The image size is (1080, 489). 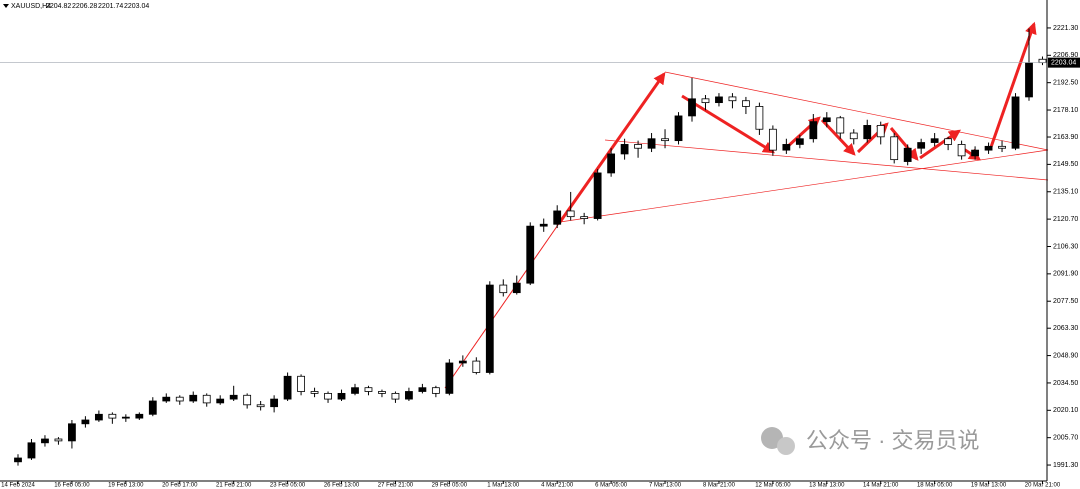 What do you see at coordinates (1065, 301) in the screenshot?
I see `y-tick-label: 2077.50` at bounding box center [1065, 301].